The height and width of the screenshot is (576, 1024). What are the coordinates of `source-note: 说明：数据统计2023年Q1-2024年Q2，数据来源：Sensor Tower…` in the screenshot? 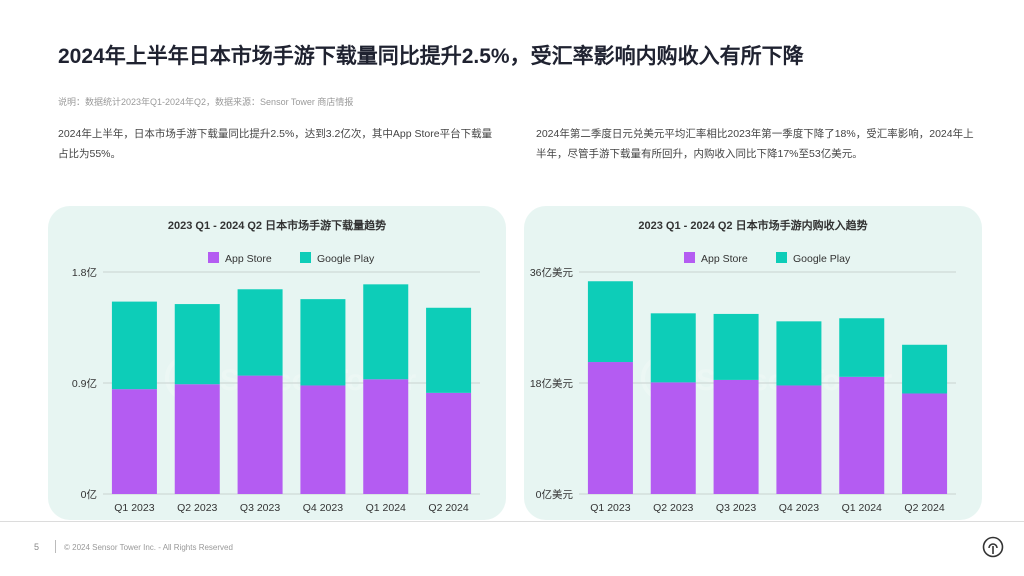 It's located at (206, 102).